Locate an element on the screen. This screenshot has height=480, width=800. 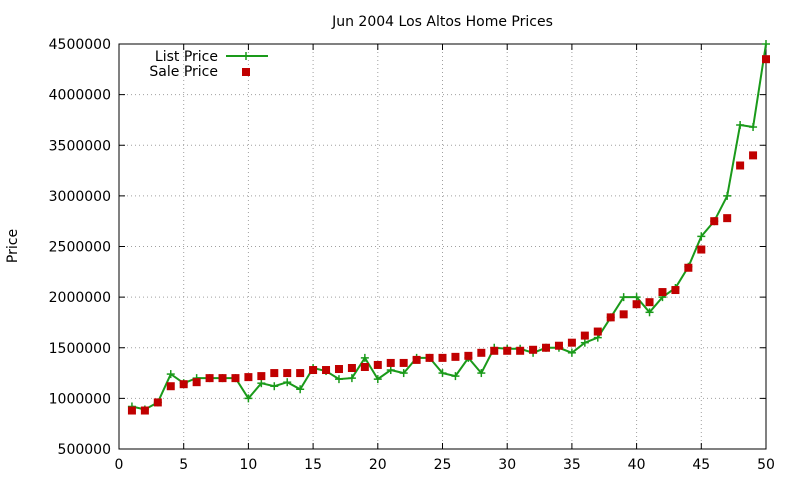
x-tick-label: 15 is located at coordinates (313, 465).